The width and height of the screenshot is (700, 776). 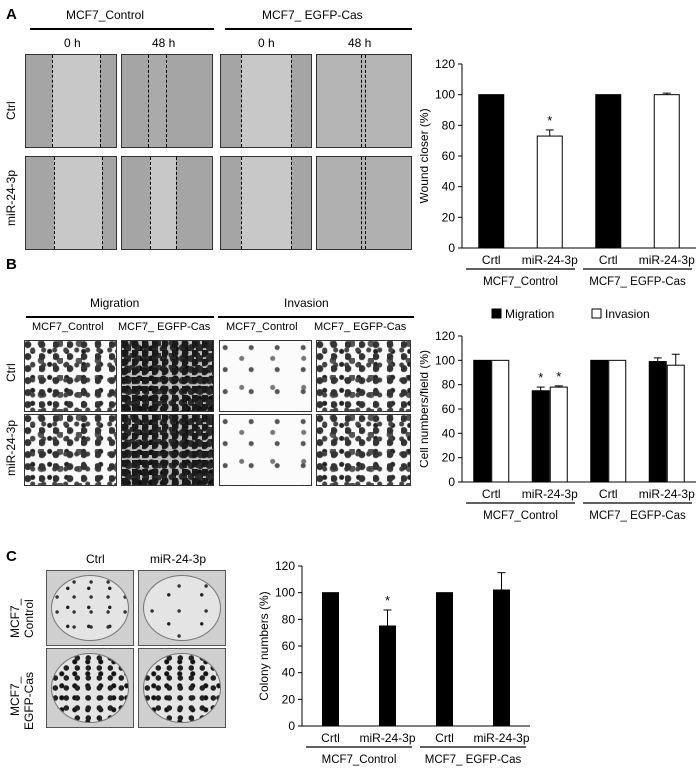 I want to click on panel-a-control-underline, so click(x=122, y=29).